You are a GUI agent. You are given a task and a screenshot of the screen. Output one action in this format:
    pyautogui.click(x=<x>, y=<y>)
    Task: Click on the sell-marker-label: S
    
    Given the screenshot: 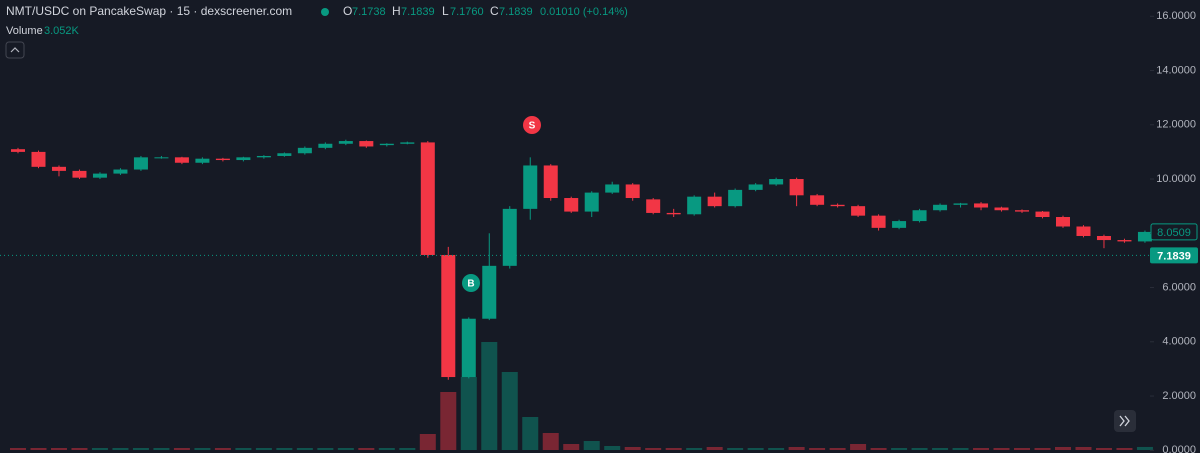 What is the action you would take?
    pyautogui.click(x=532, y=126)
    